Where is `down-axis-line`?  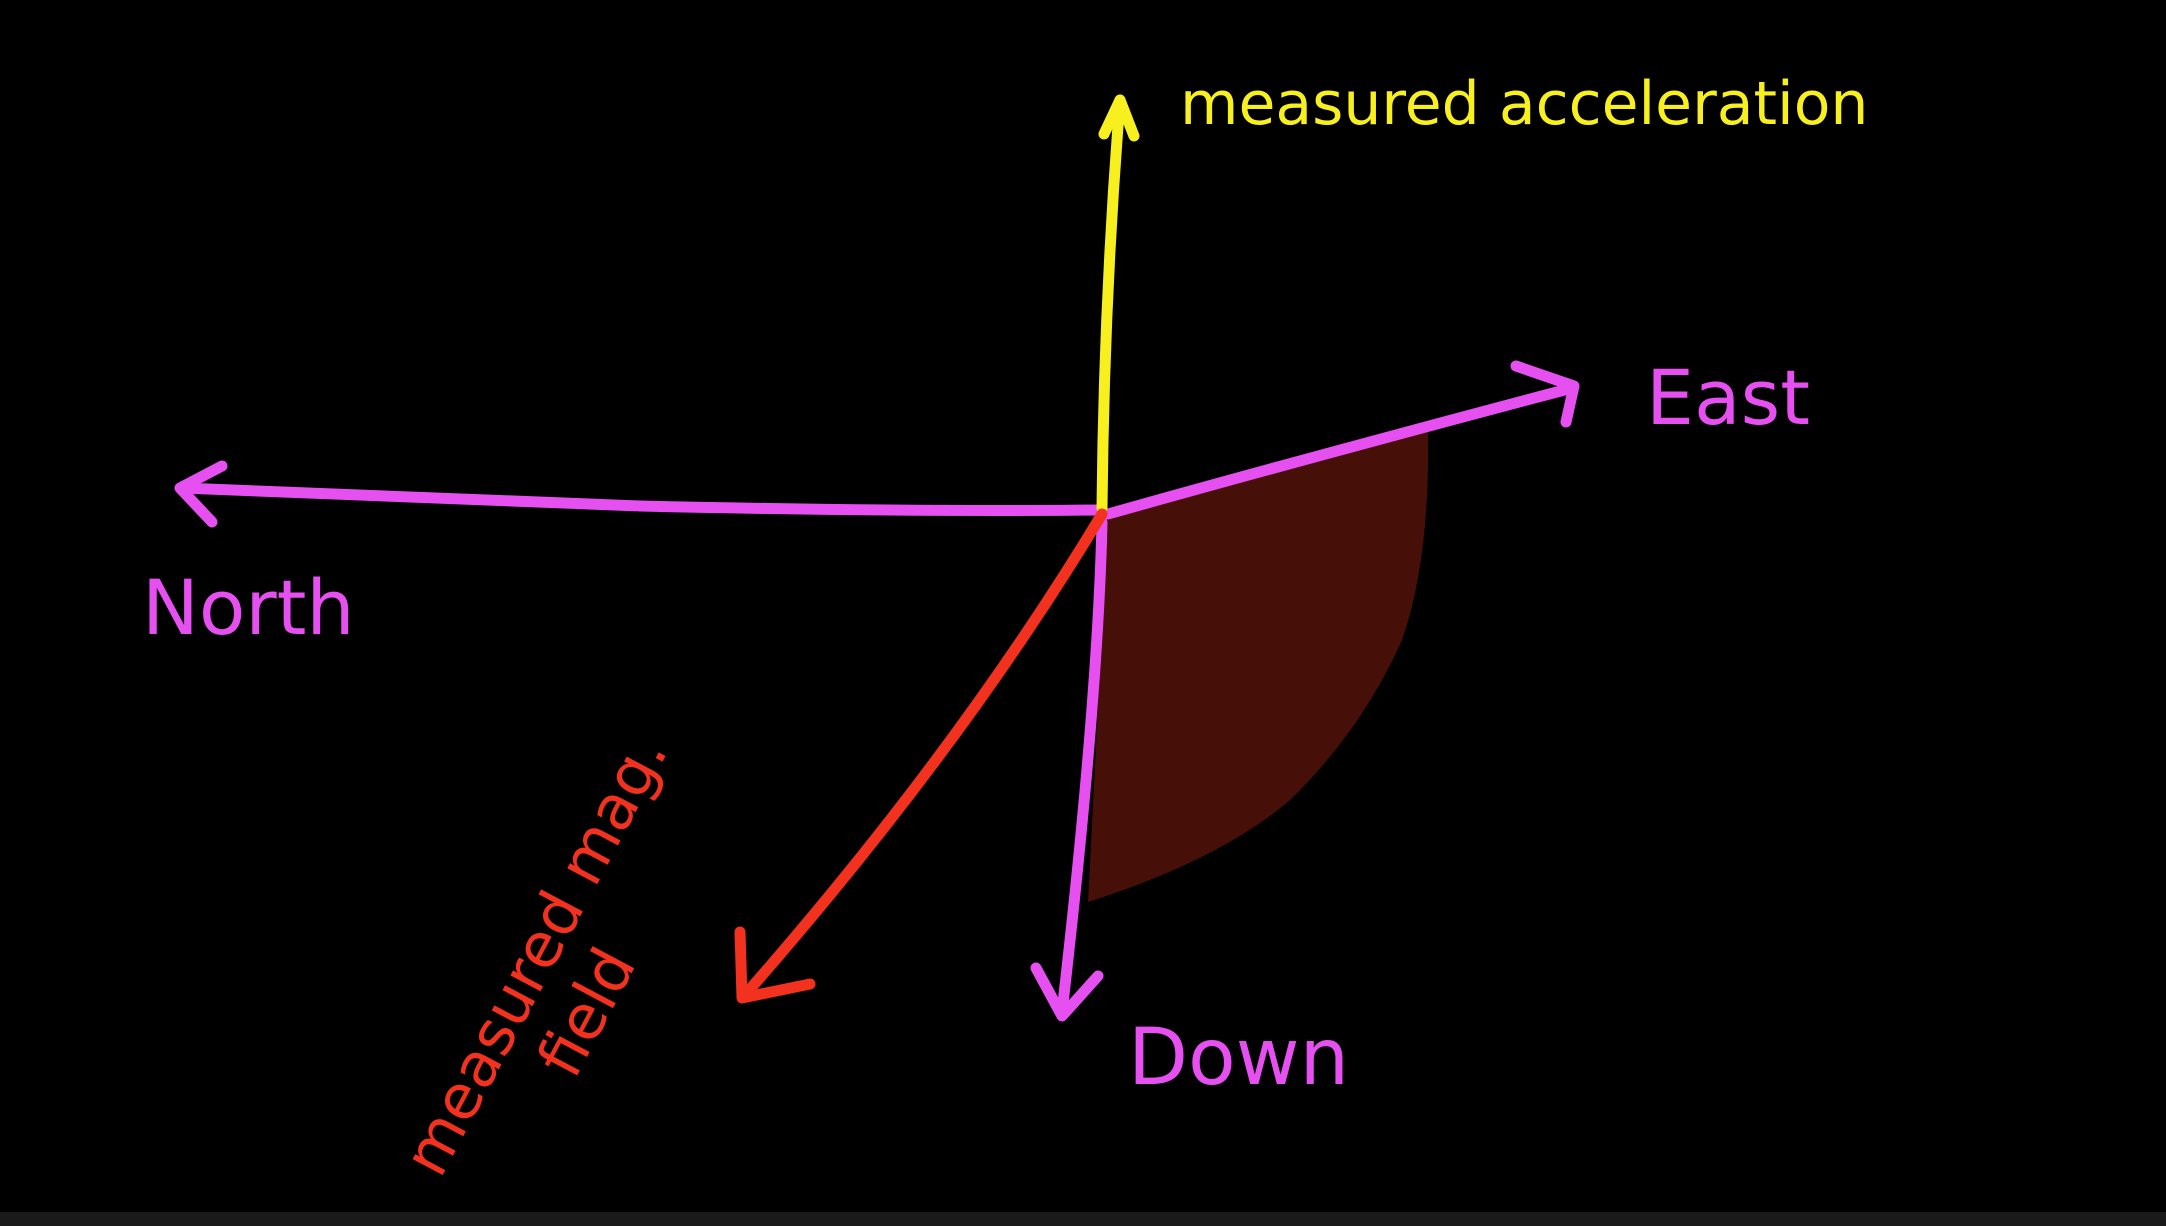 down-axis-line is located at coordinates (1082, 767).